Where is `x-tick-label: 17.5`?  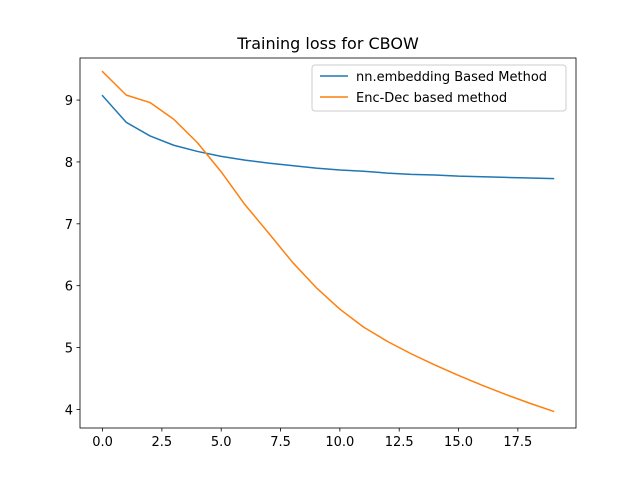 x-tick-label: 17.5 is located at coordinates (517, 442).